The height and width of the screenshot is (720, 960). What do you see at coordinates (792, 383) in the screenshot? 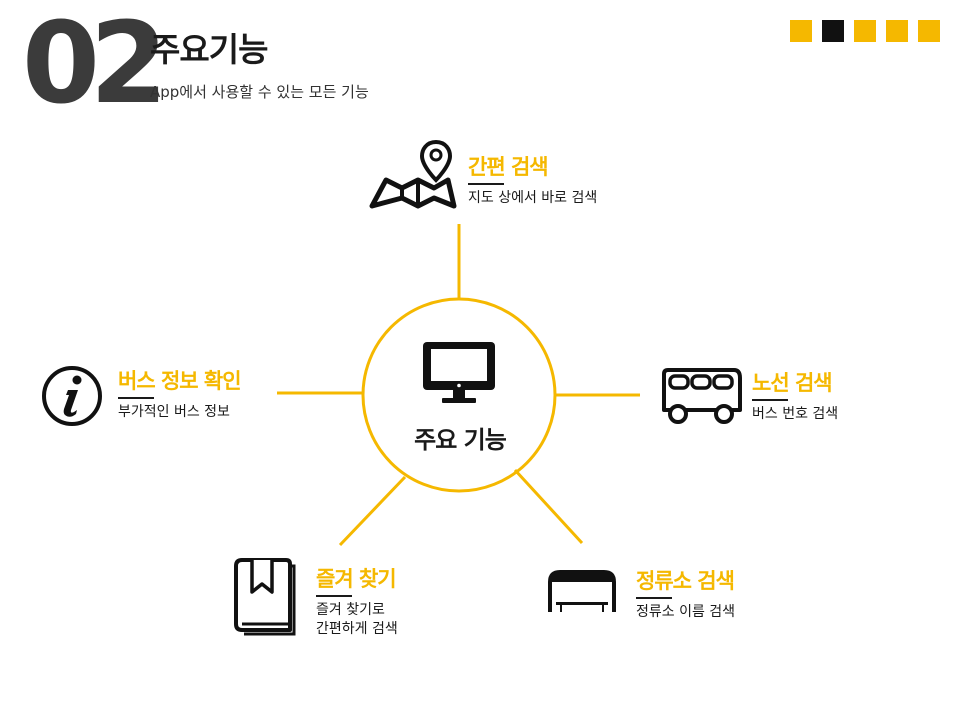
I see `feature-title: 노선 검색` at bounding box center [792, 383].